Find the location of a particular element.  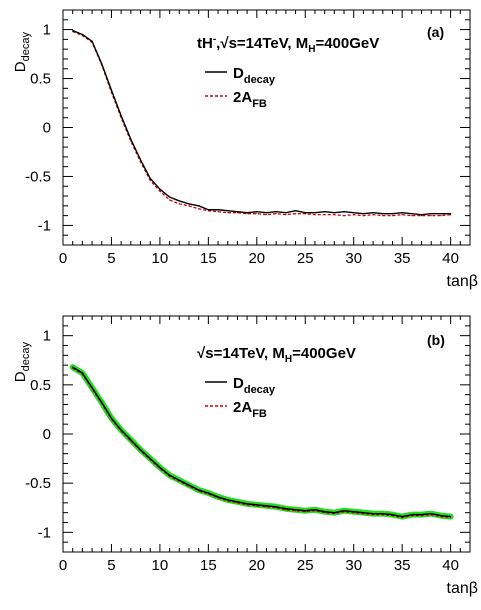

y-tick-label: 0 is located at coordinates (47, 434).